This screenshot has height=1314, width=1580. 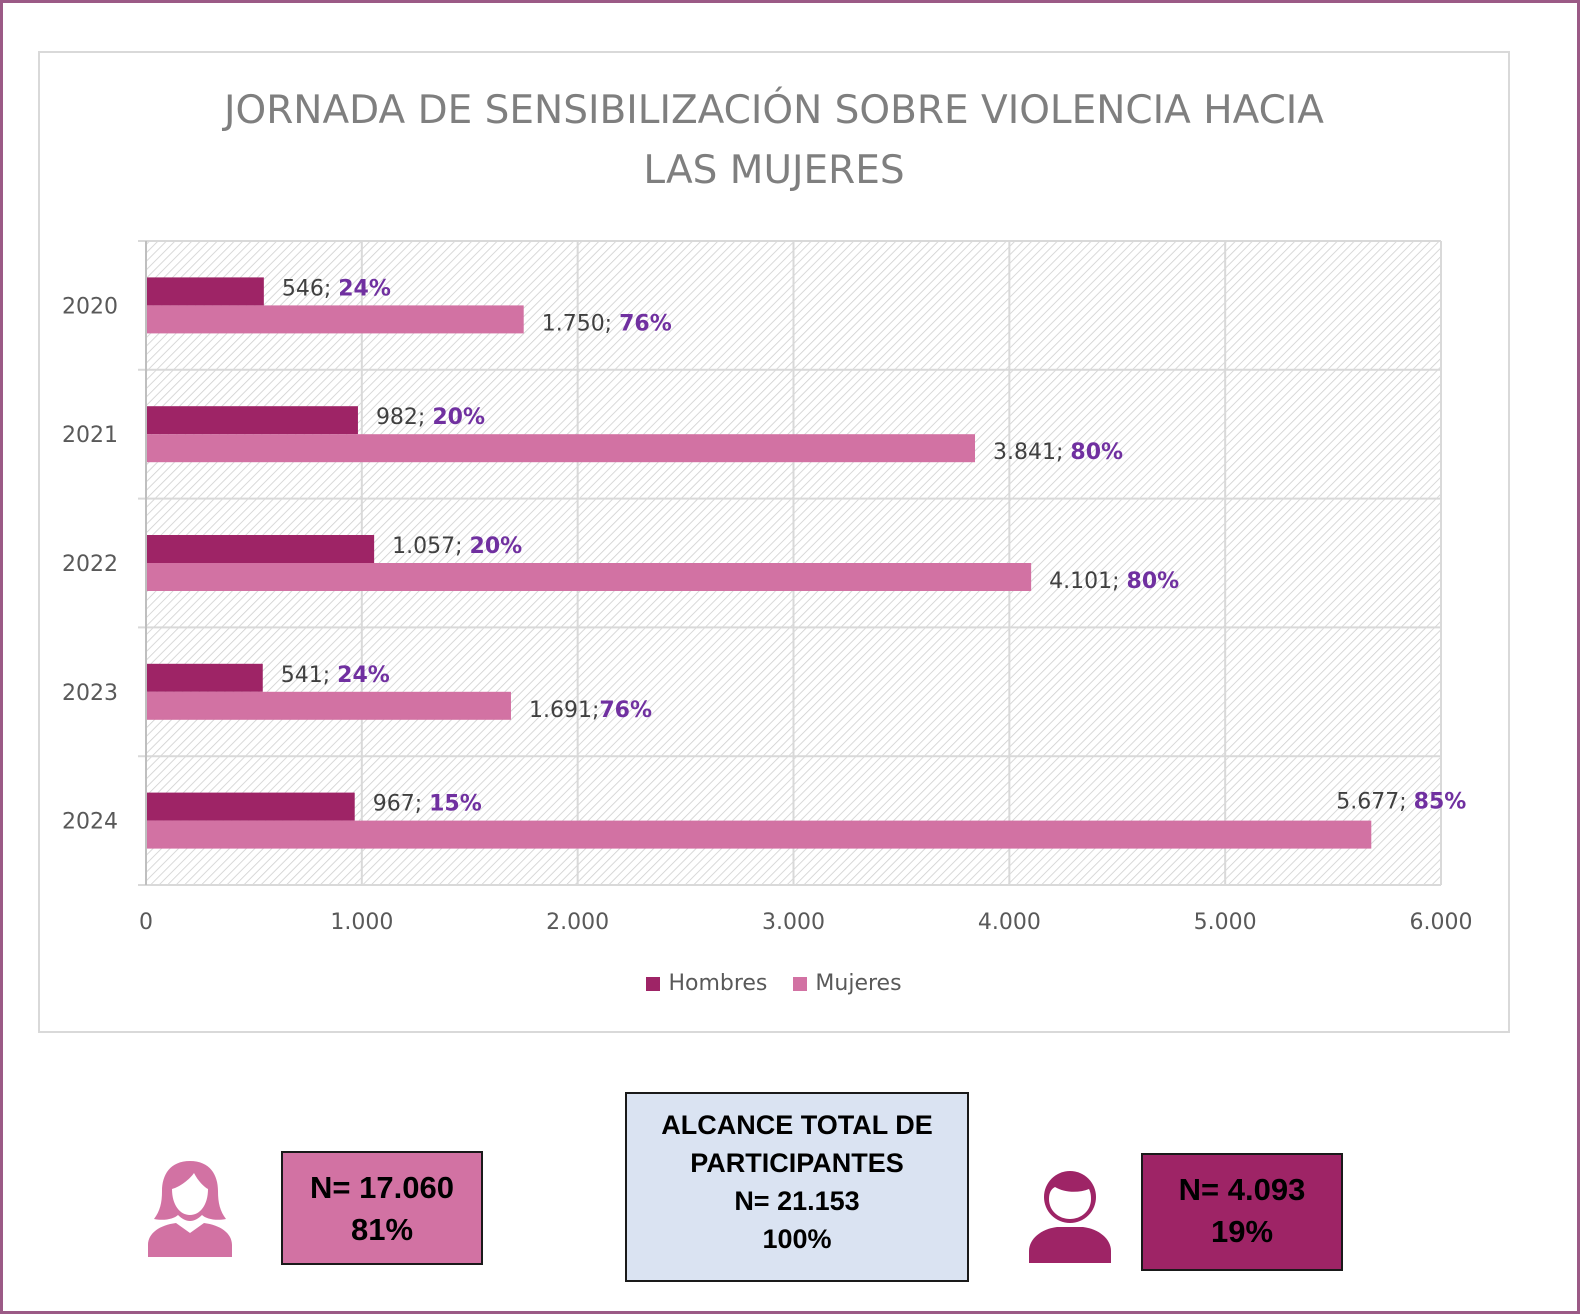 What do you see at coordinates (797, 1201) in the screenshot?
I see `total-count: N= 21.153` at bounding box center [797, 1201].